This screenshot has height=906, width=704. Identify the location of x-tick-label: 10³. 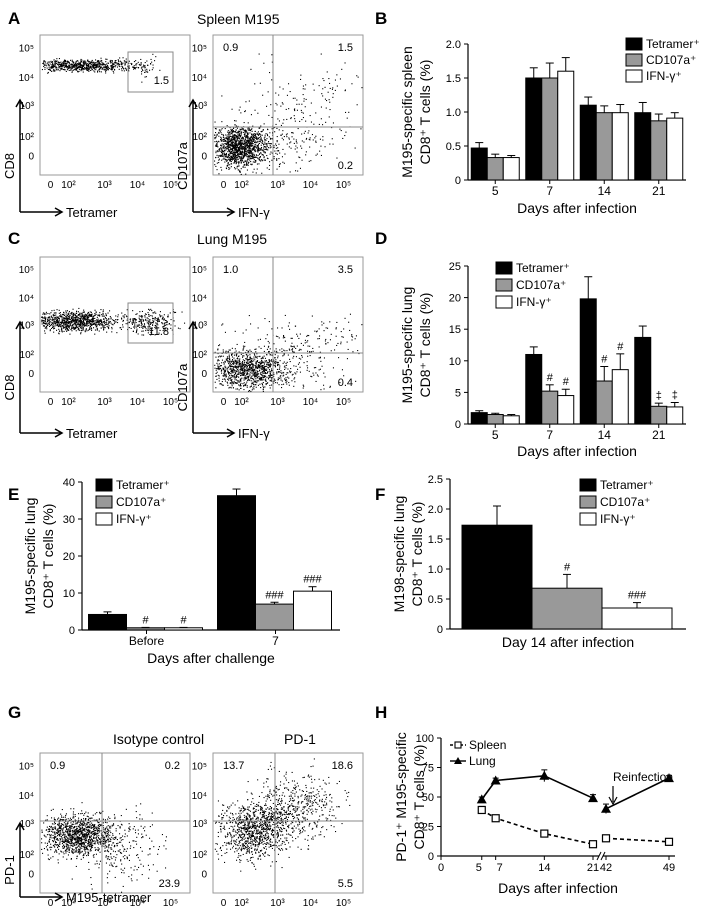
(277, 402).